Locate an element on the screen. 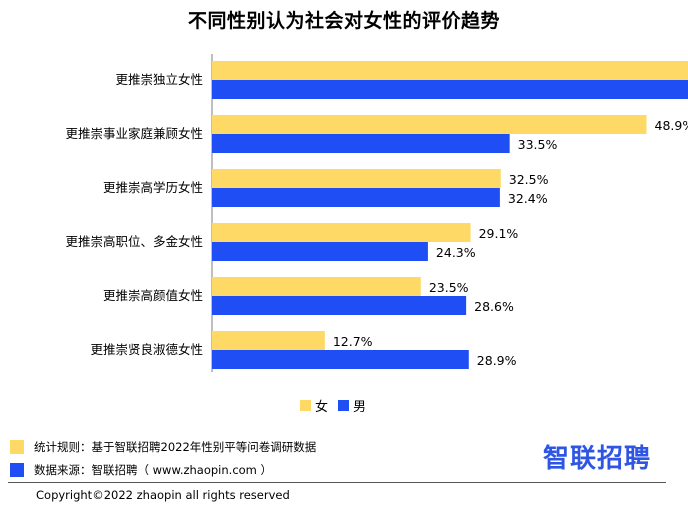 The image size is (688, 512). value-label-female: 48.9% is located at coordinates (671, 125).